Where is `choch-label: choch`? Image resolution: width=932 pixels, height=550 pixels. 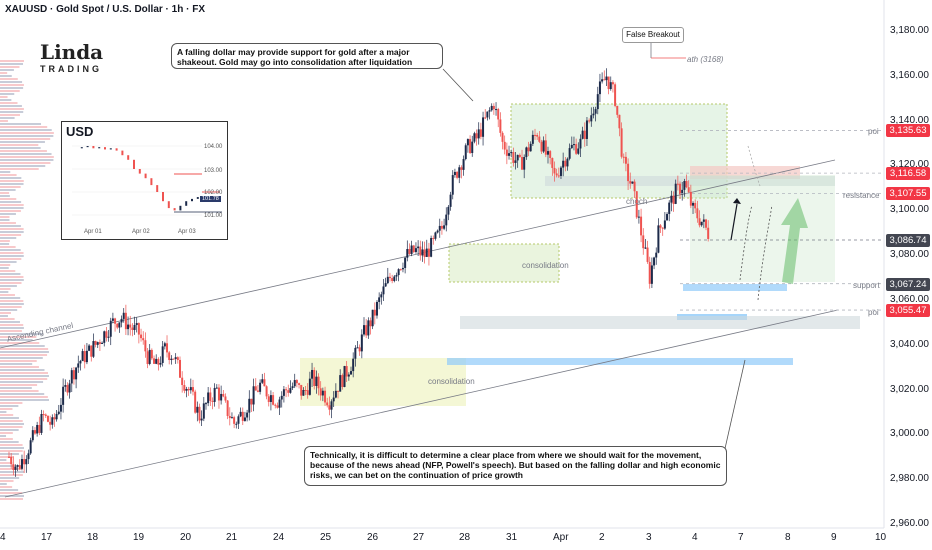 choch-label: choch is located at coordinates (637, 201).